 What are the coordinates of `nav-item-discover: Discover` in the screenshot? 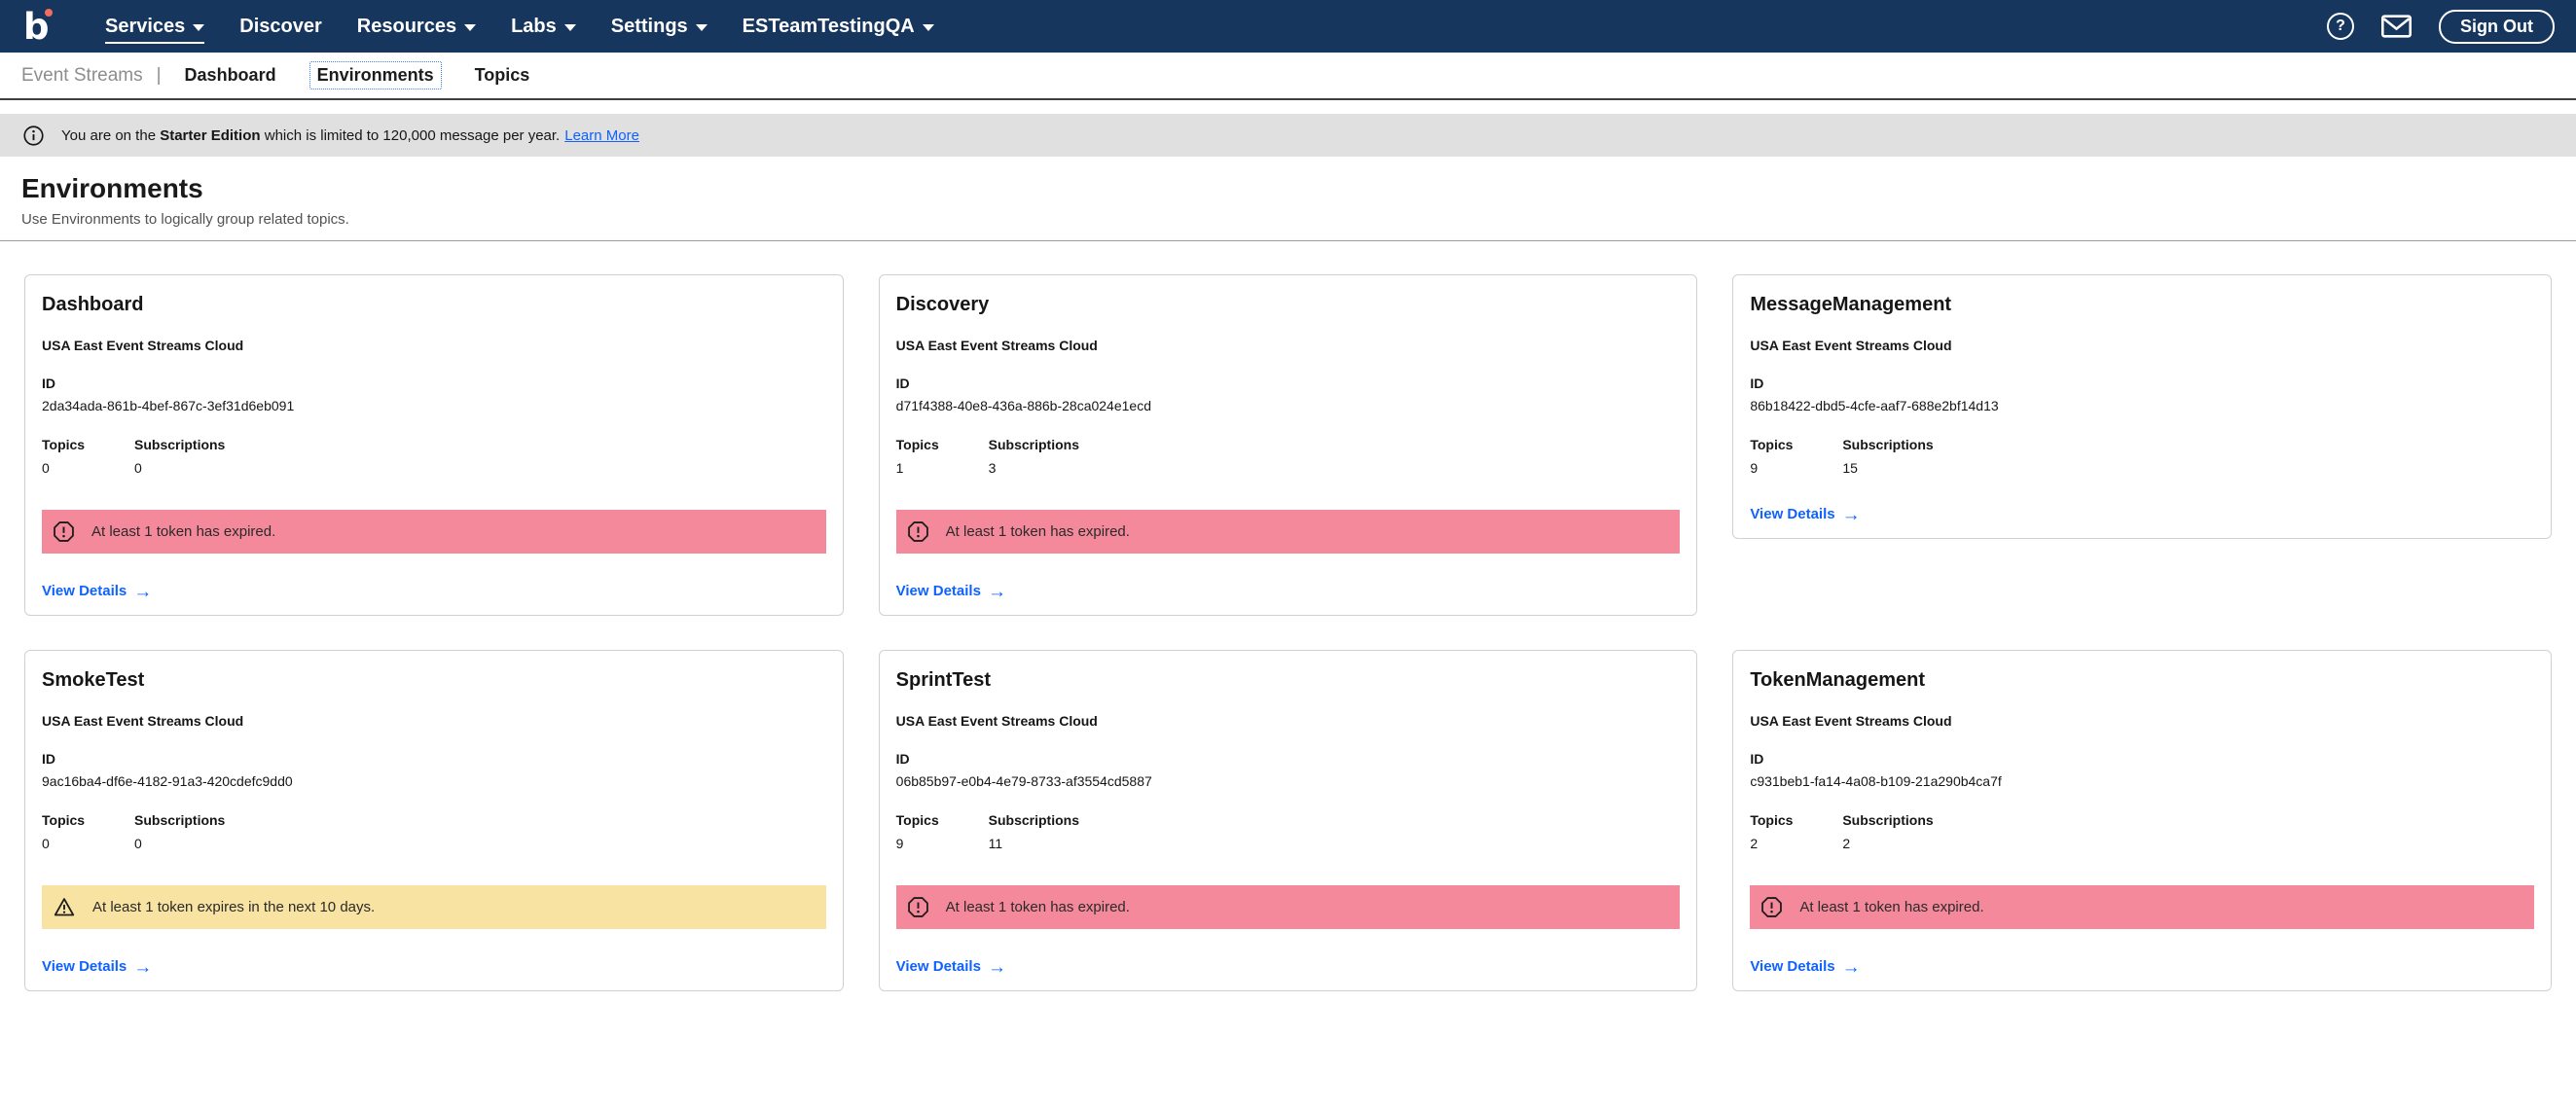 It's located at (280, 27).